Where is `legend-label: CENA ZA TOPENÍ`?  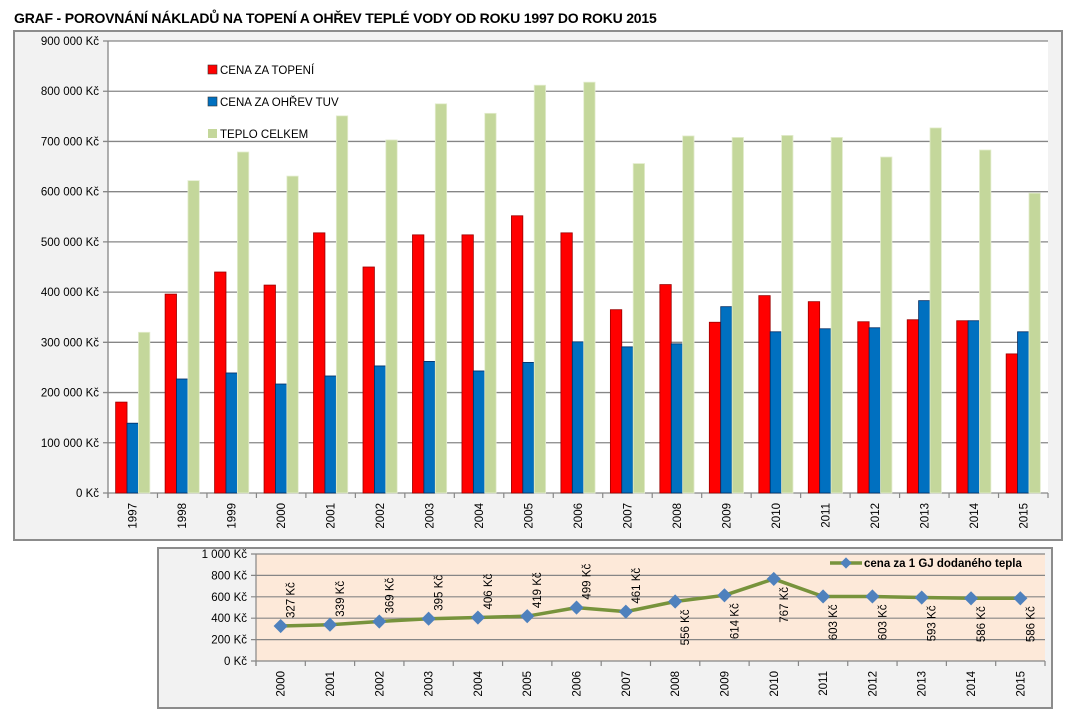 legend-label: CENA ZA TOPENÍ is located at coordinates (267, 70).